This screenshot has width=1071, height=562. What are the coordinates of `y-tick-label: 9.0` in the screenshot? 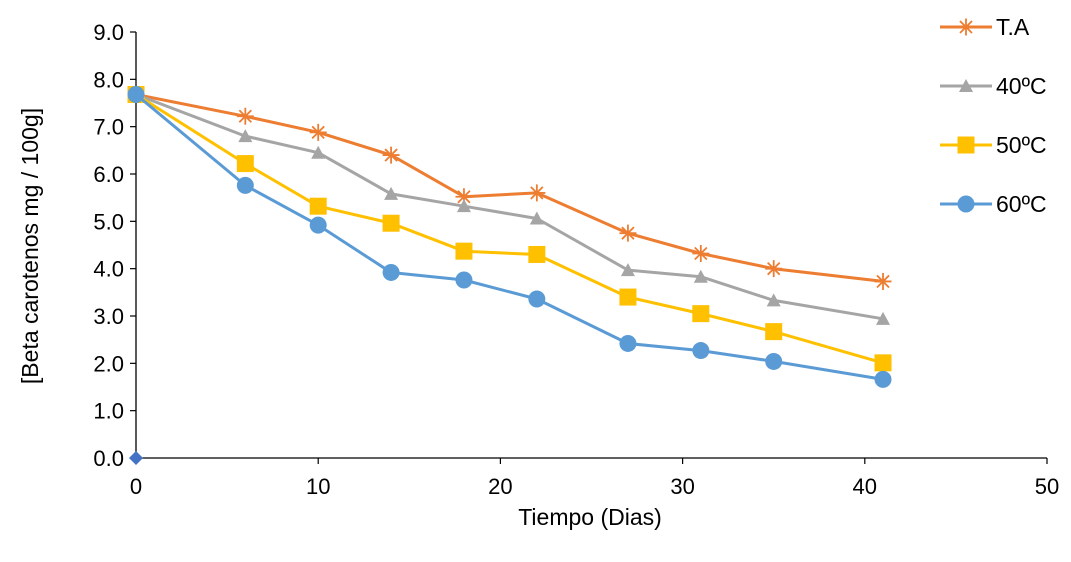 It's located at (108, 32).